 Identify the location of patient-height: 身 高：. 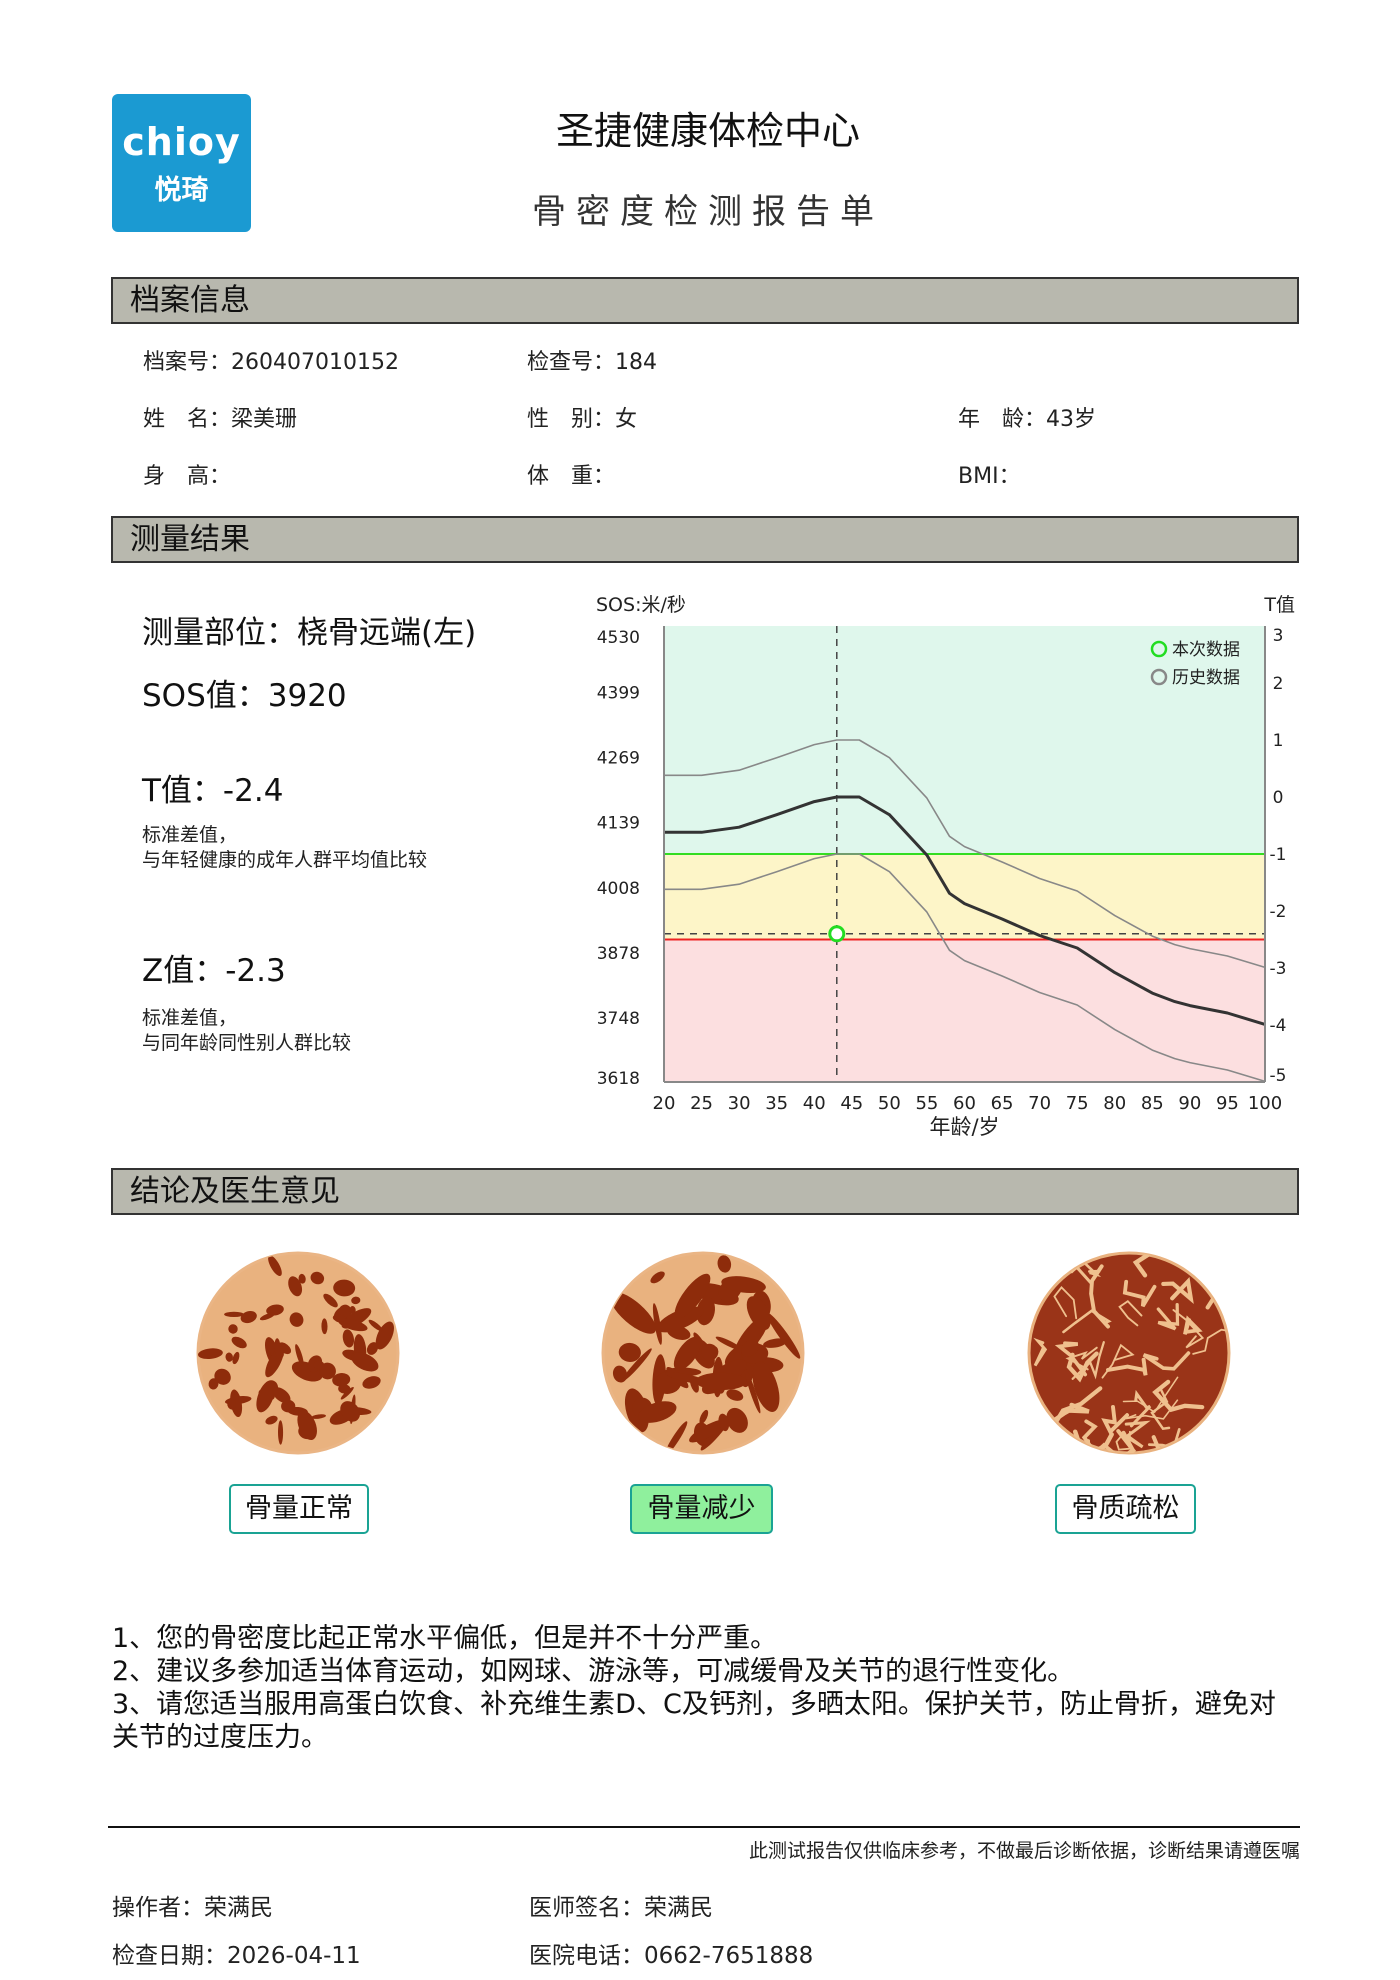
(187, 476).